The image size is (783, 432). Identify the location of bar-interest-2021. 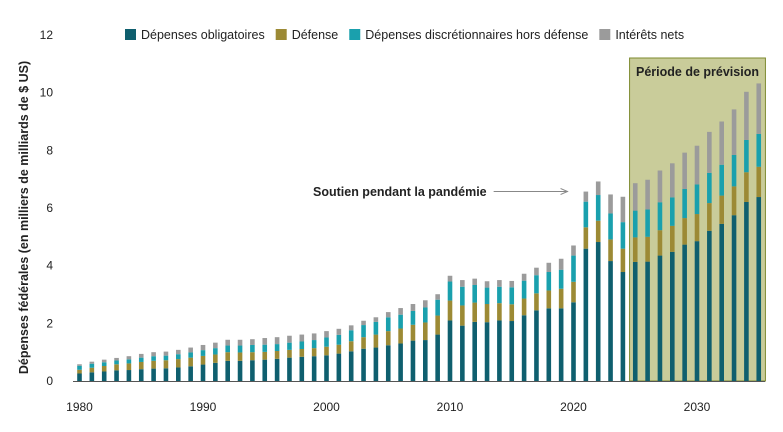
(586, 196).